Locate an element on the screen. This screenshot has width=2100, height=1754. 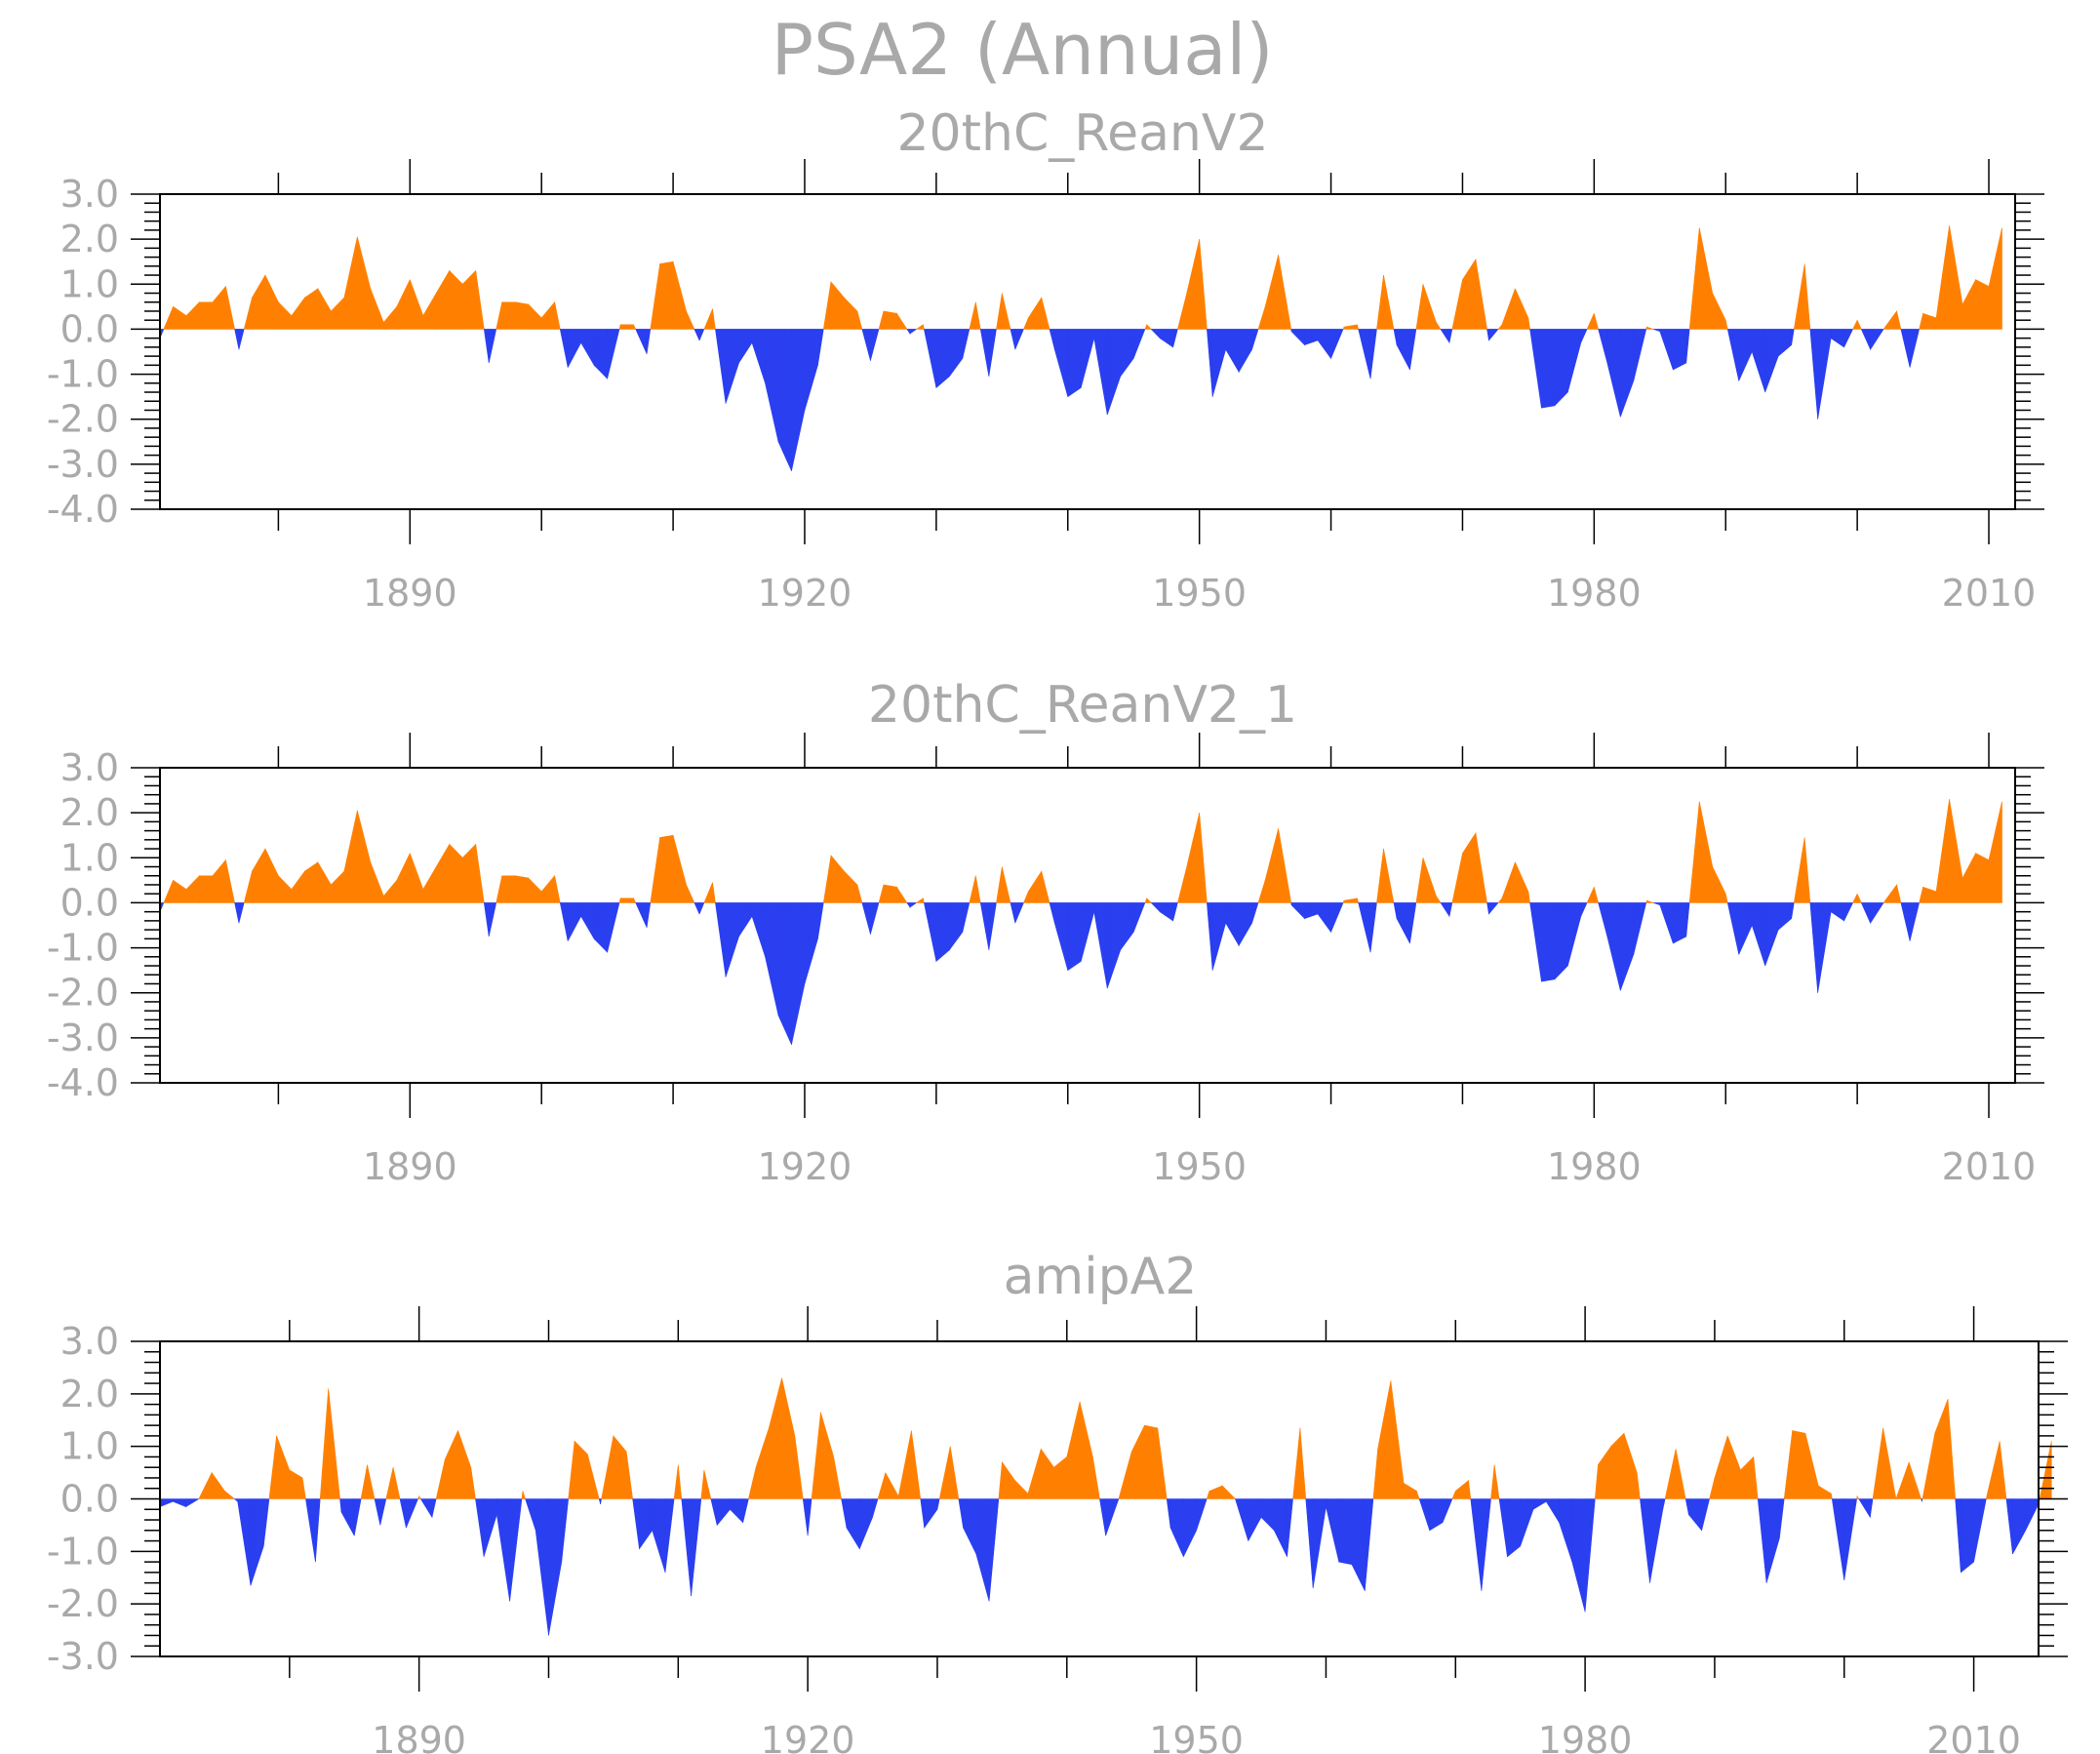
y-tick-label: 0.0 is located at coordinates (90, 902).